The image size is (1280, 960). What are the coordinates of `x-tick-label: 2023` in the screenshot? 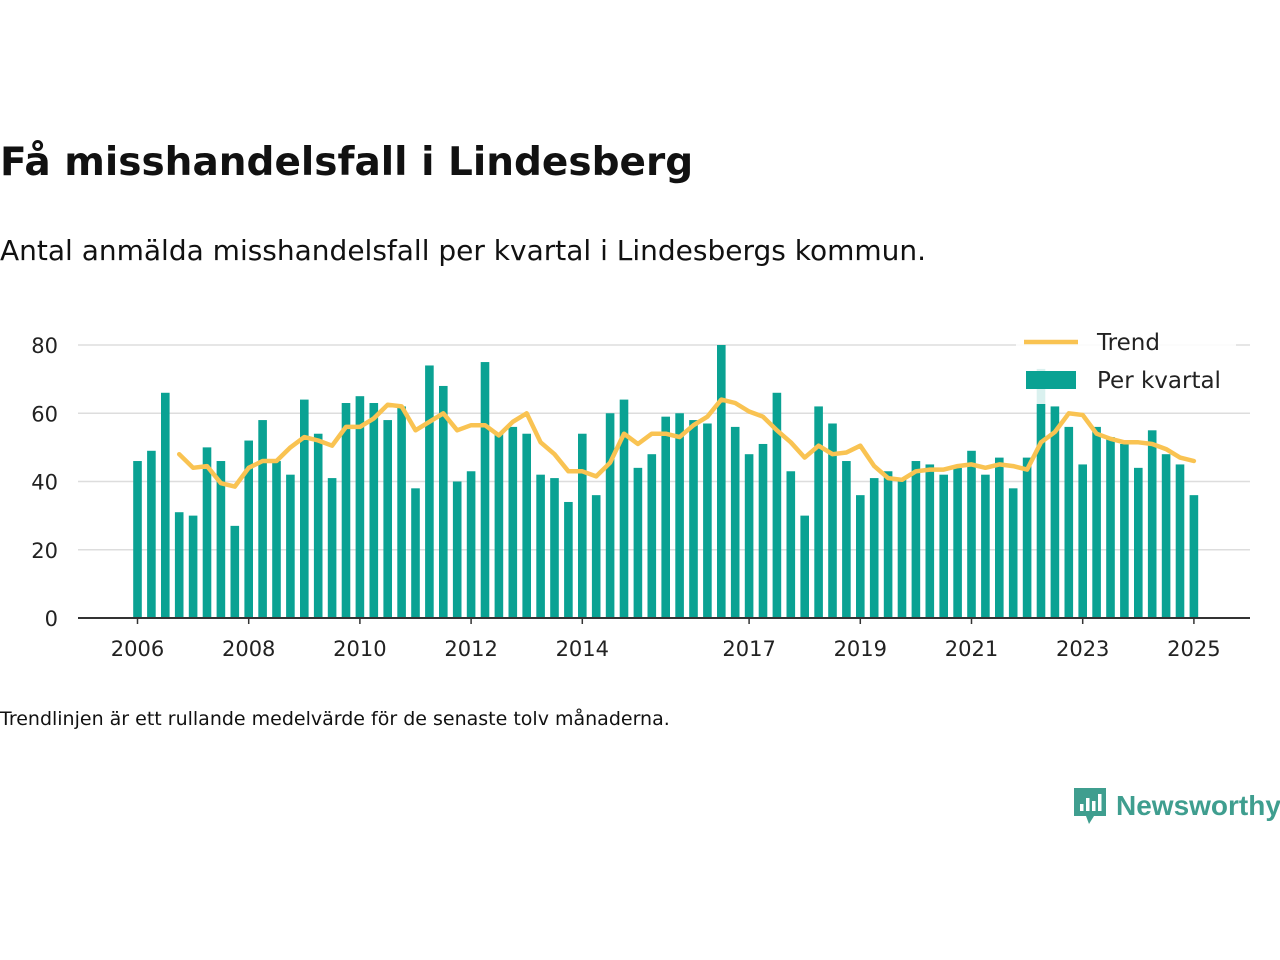 It's located at (1082, 649).